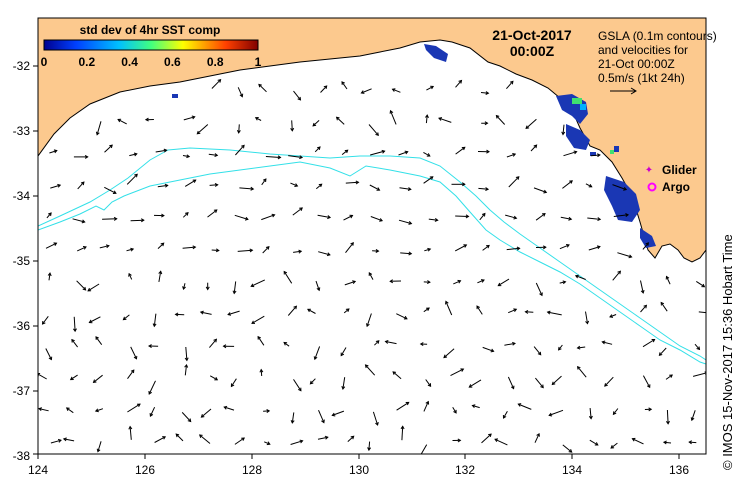 This screenshot has width=749, height=496. Describe the element at coordinates (679, 170) in the screenshot. I see `legend-glider: Glider` at that location.